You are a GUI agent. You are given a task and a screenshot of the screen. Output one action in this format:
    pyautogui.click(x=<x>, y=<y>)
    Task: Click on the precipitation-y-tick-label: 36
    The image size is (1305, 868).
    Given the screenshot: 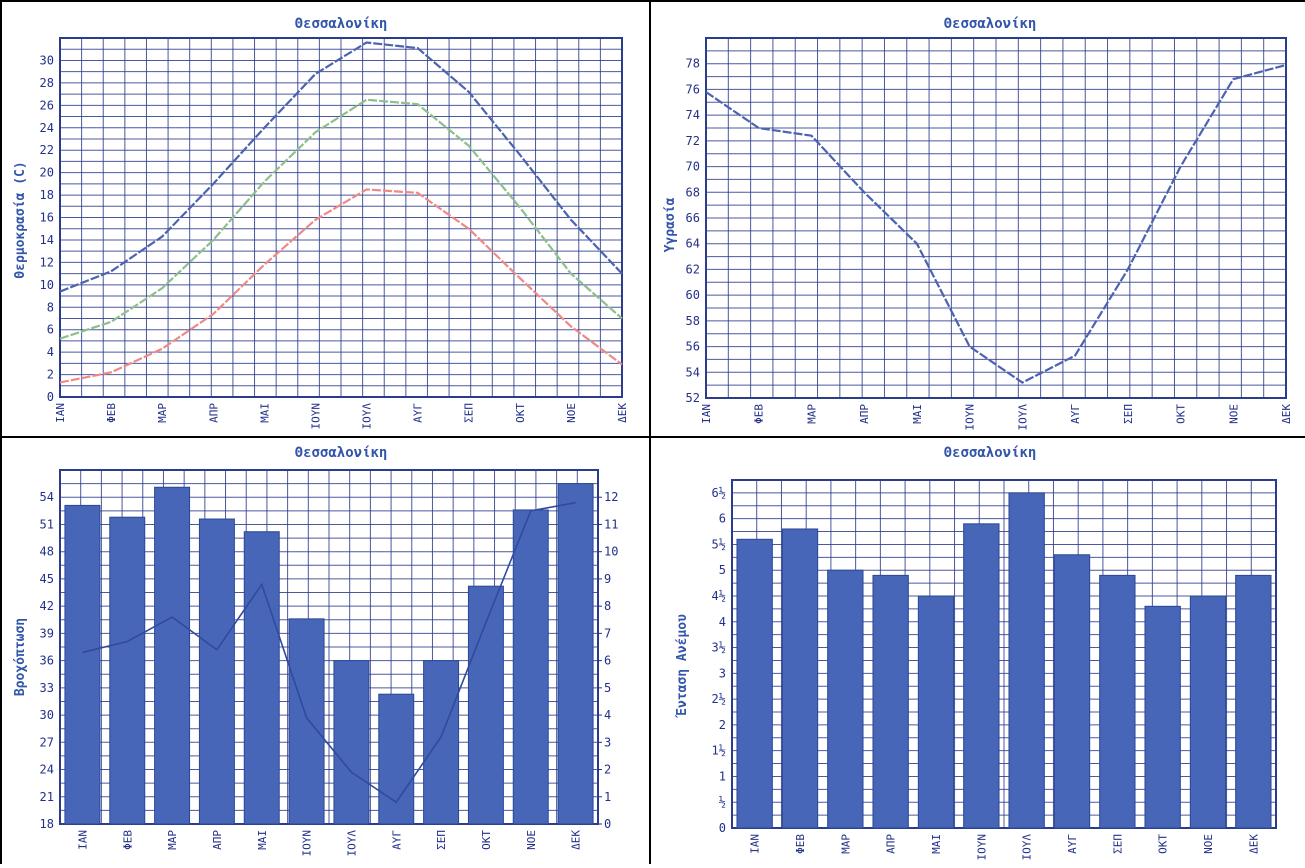 What is the action you would take?
    pyautogui.click(x=47, y=661)
    